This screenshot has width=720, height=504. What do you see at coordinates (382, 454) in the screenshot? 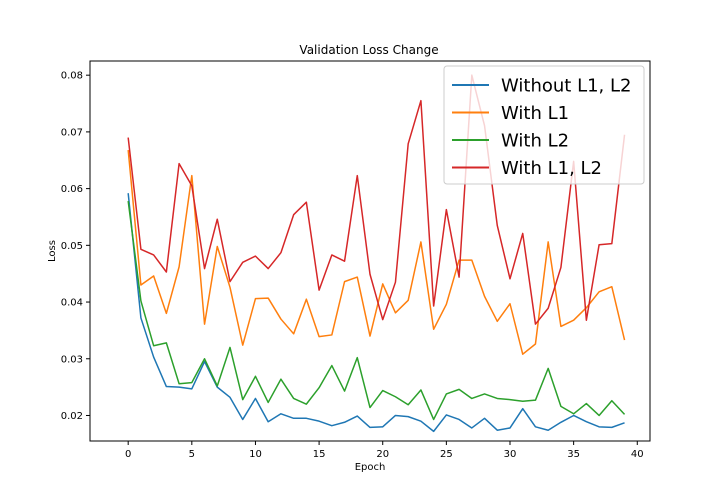
I see `x-tick-label: 20` at bounding box center [382, 454].